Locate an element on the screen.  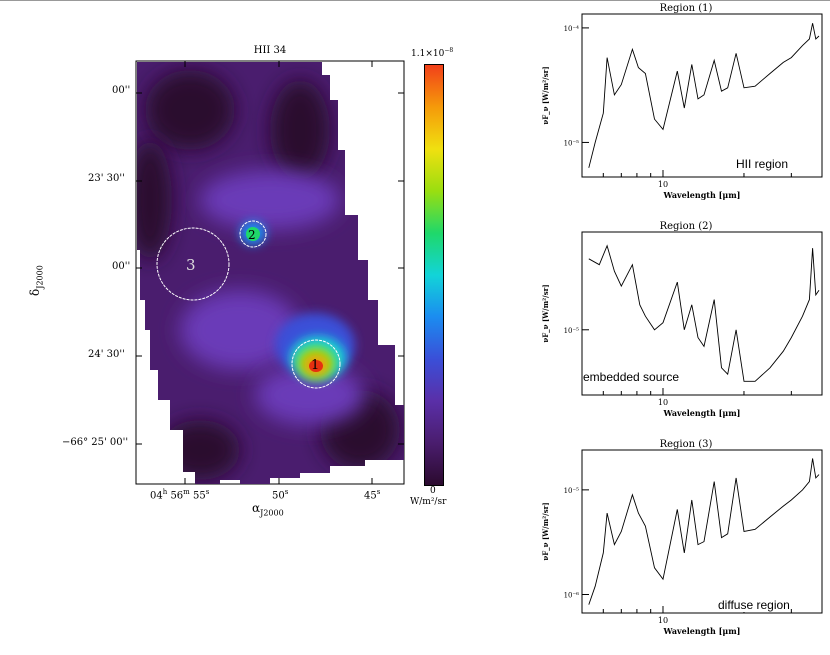
map-title: HII 34 is located at coordinates (270, 50).